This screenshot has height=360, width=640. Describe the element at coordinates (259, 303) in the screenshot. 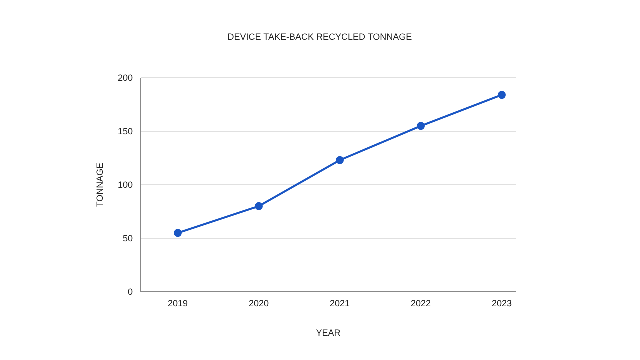

I see `x-tick-label: 2020` at that location.